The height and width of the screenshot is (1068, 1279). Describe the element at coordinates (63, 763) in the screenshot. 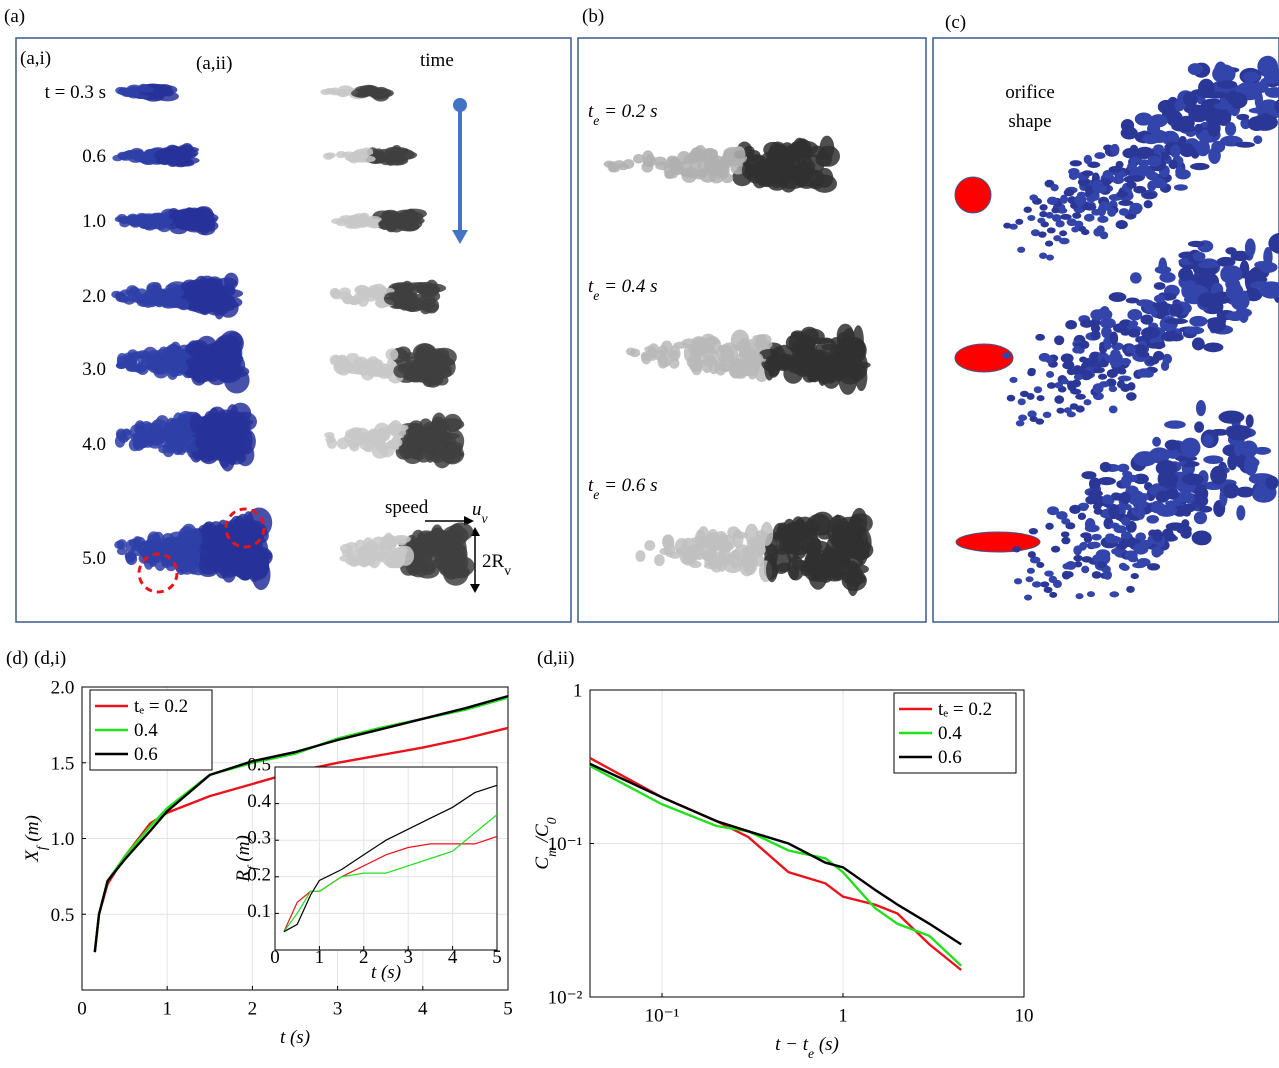

I see `y-tick-label: 1.5` at that location.